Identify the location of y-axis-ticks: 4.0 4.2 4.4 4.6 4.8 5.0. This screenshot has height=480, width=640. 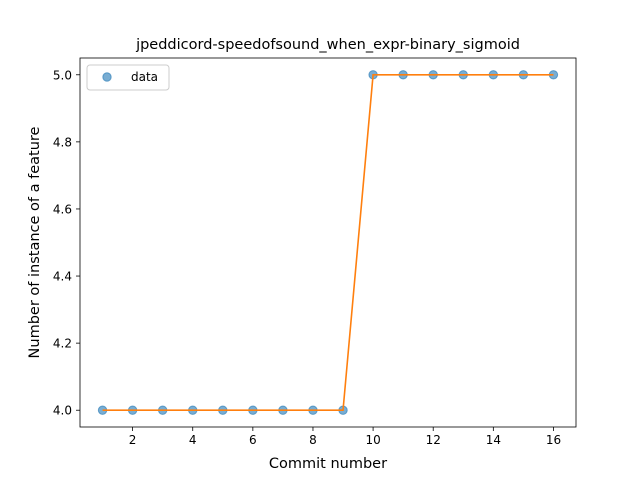
(66, 243).